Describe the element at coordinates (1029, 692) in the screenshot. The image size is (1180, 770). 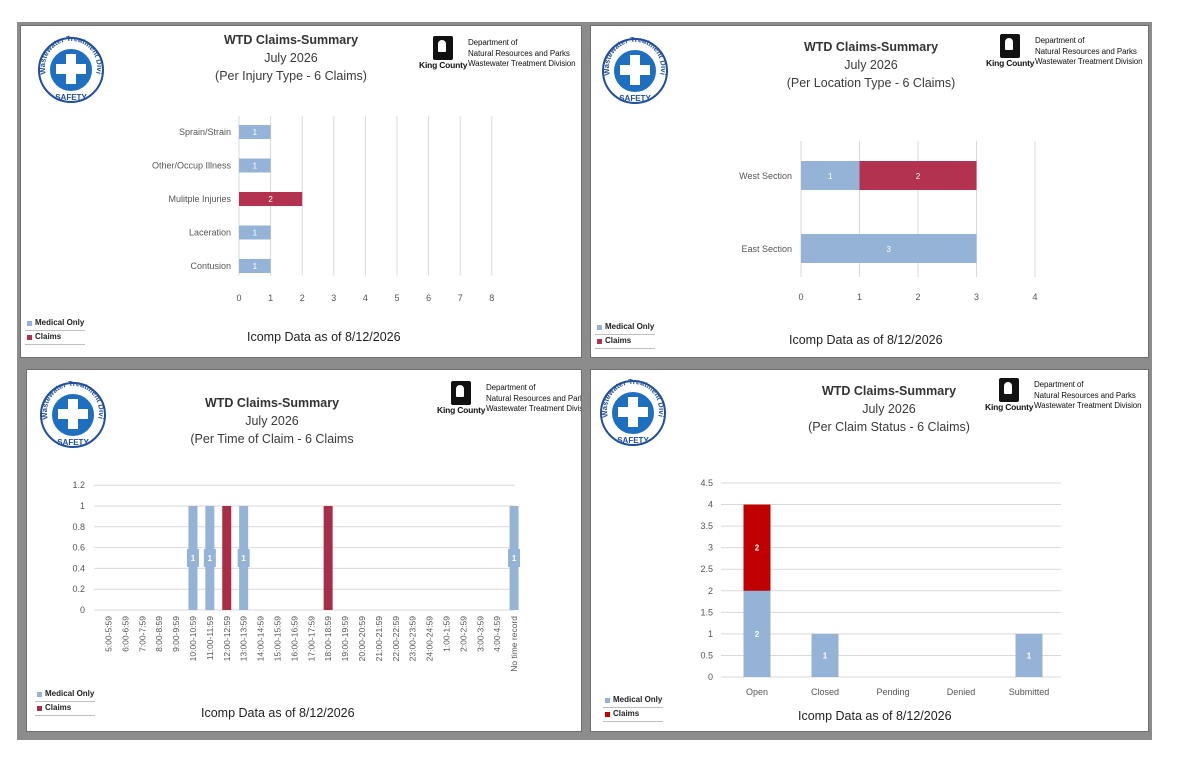
I see `x-tick-label: Submitted` at that location.